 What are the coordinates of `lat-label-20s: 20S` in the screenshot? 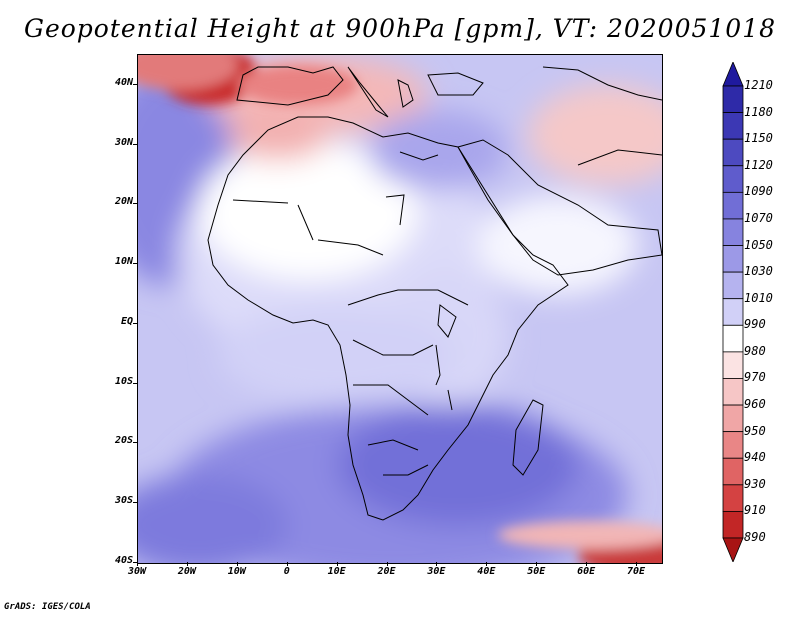 It's located at (123, 441).